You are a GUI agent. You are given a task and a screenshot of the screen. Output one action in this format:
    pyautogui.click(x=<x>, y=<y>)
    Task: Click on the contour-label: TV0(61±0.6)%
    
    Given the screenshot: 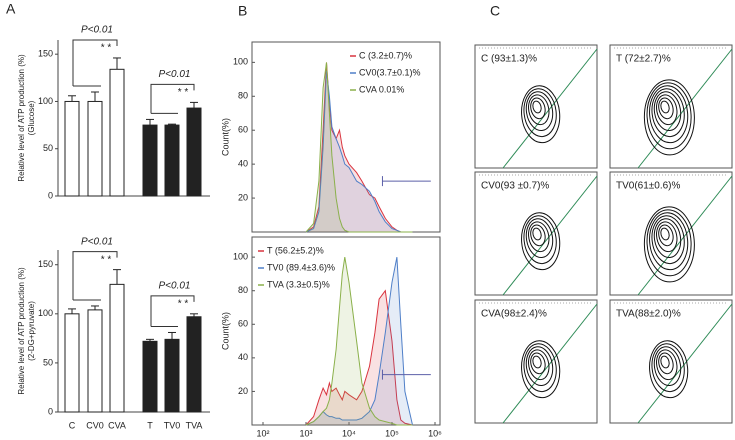 What is the action you would take?
    pyautogui.click(x=648, y=186)
    